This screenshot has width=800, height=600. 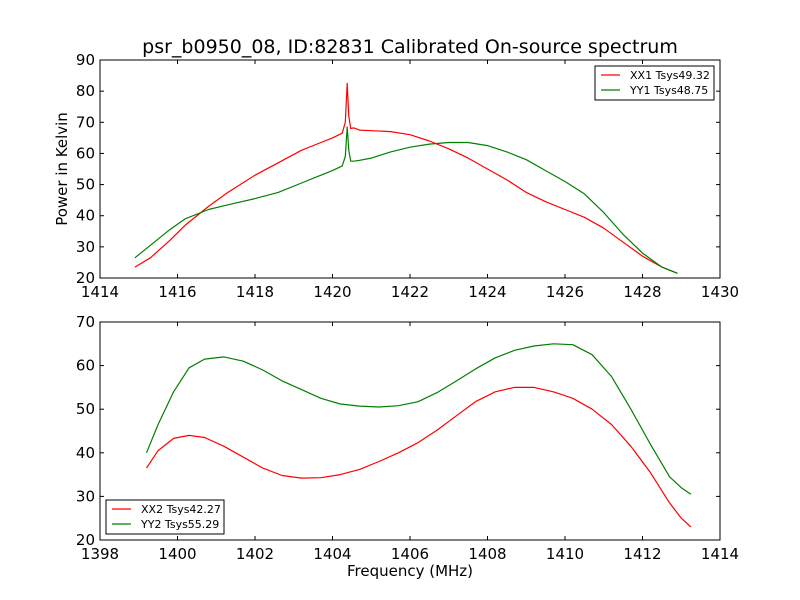 What do you see at coordinates (642, 292) in the screenshot?
I see `x-tick-label: 1428` at bounding box center [642, 292].